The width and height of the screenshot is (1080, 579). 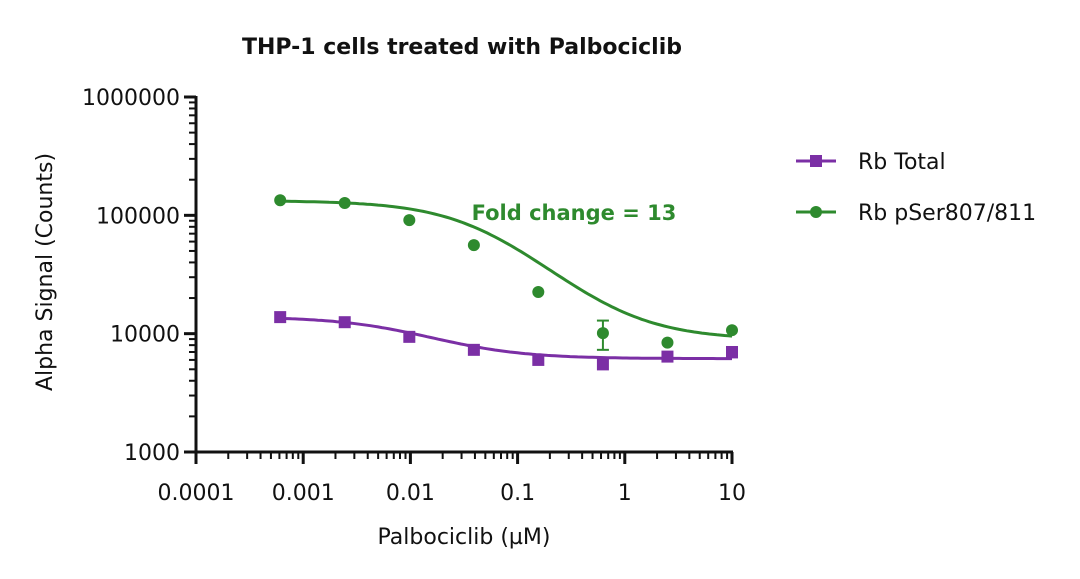 I want to click on x-tick-label: 1, so click(x=625, y=493).